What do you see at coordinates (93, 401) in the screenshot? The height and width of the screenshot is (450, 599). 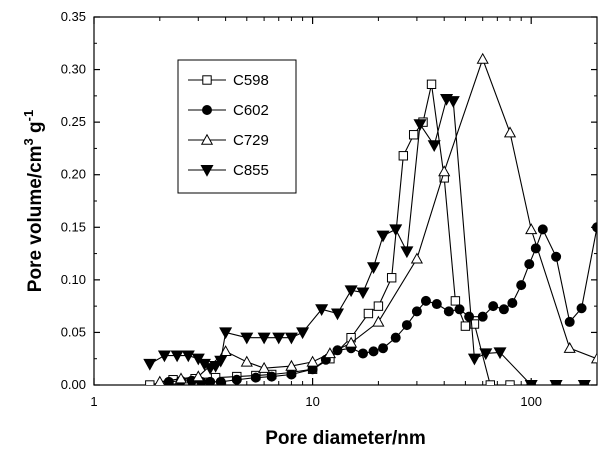 I see `x-tick-label: 1` at bounding box center [93, 401].